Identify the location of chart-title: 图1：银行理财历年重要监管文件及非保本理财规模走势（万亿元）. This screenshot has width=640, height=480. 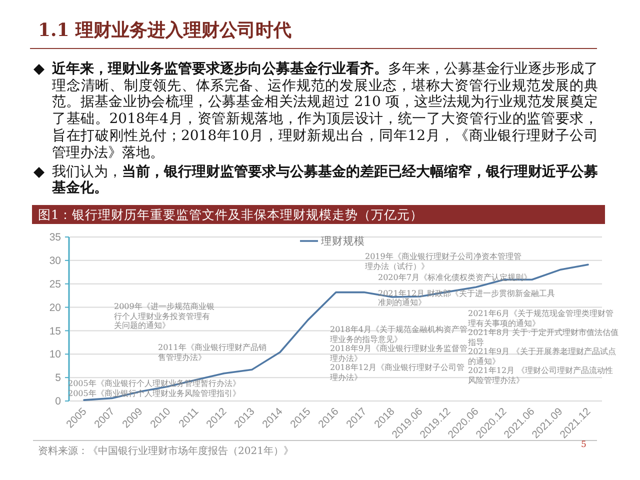
(230, 214).